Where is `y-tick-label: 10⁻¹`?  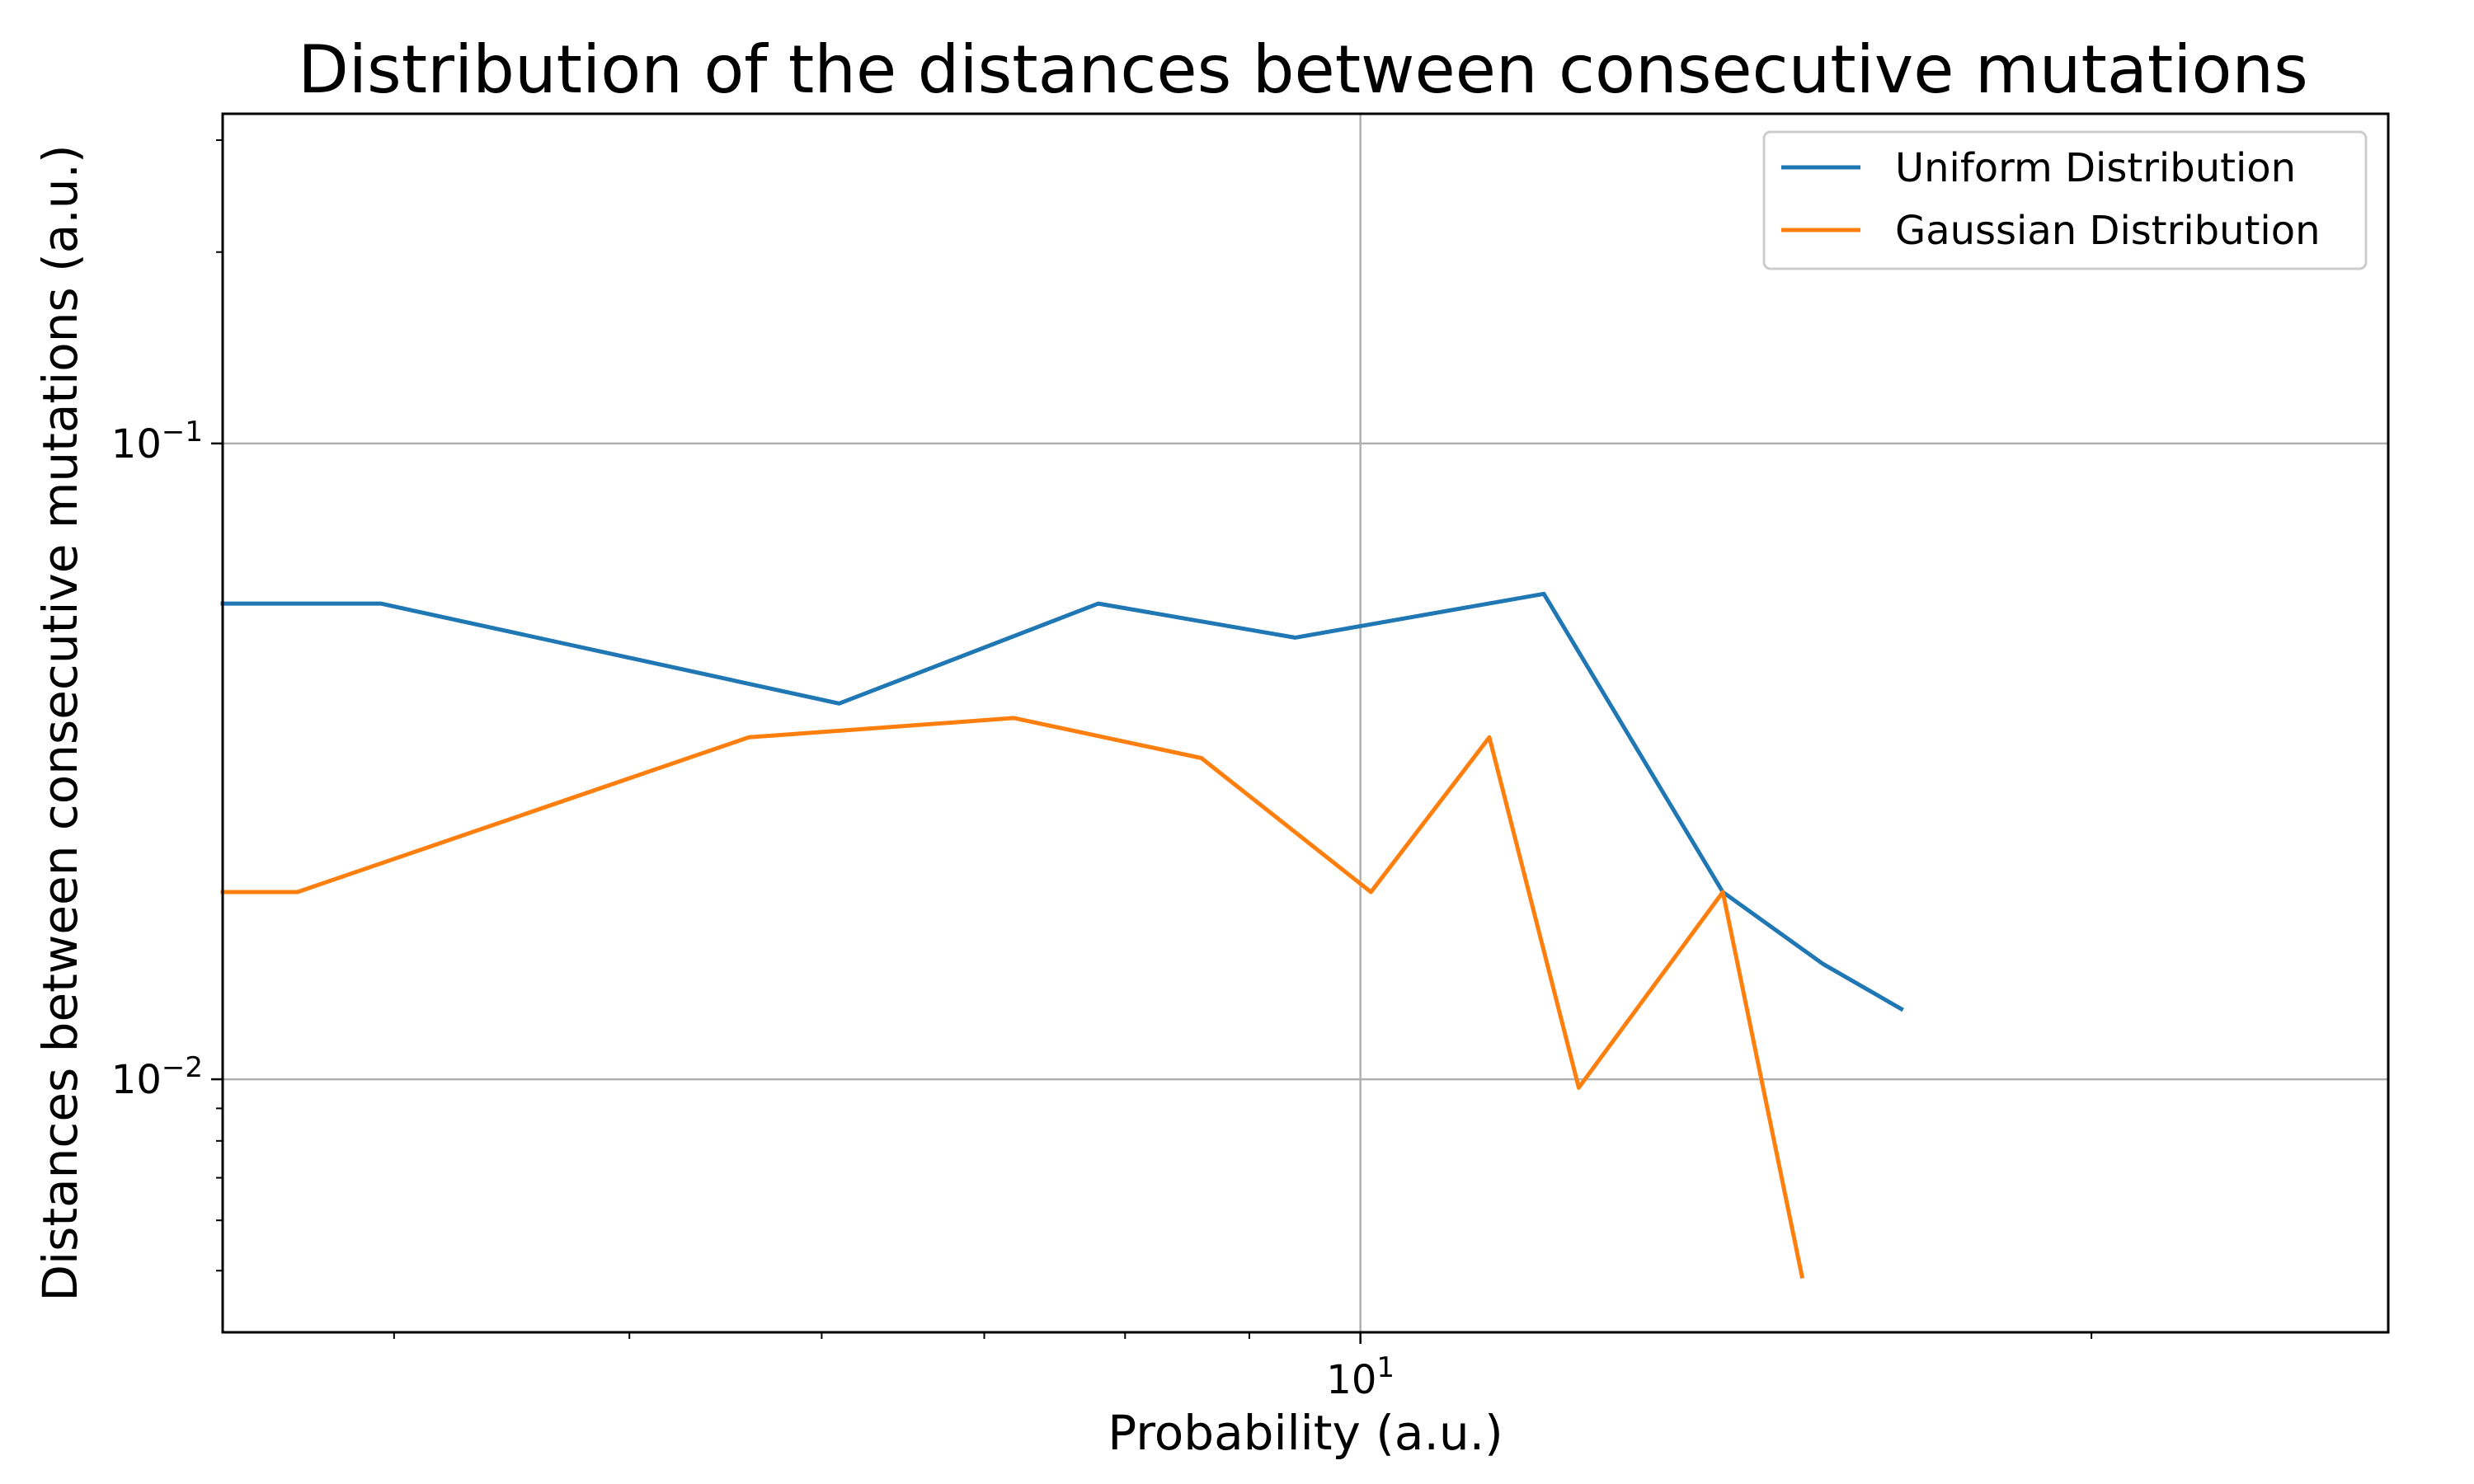 y-tick-label: 10⁻¹ is located at coordinates (157, 441).